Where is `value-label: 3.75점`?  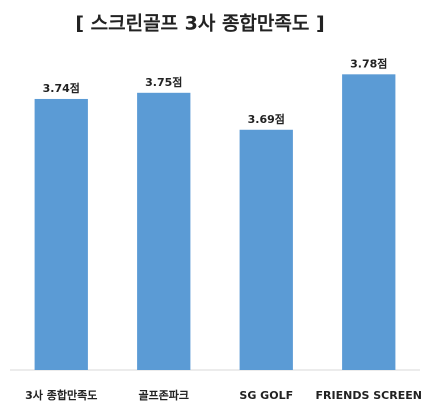 value-label: 3.75점 is located at coordinates (163, 82).